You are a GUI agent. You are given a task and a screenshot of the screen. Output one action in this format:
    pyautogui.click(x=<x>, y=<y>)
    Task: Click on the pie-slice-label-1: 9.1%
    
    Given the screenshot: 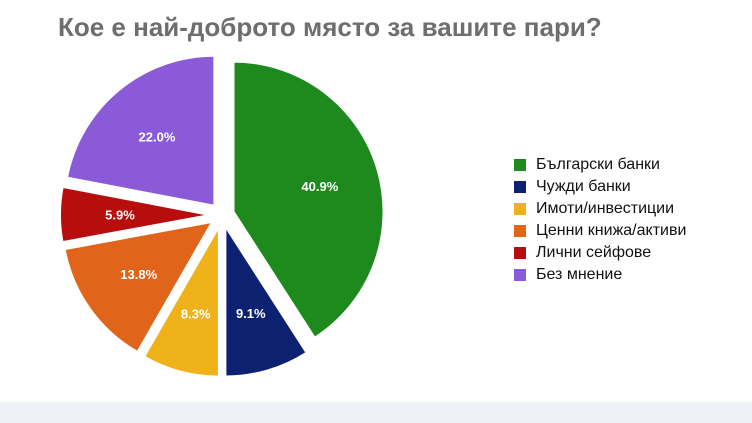 What is the action you would take?
    pyautogui.click(x=251, y=313)
    